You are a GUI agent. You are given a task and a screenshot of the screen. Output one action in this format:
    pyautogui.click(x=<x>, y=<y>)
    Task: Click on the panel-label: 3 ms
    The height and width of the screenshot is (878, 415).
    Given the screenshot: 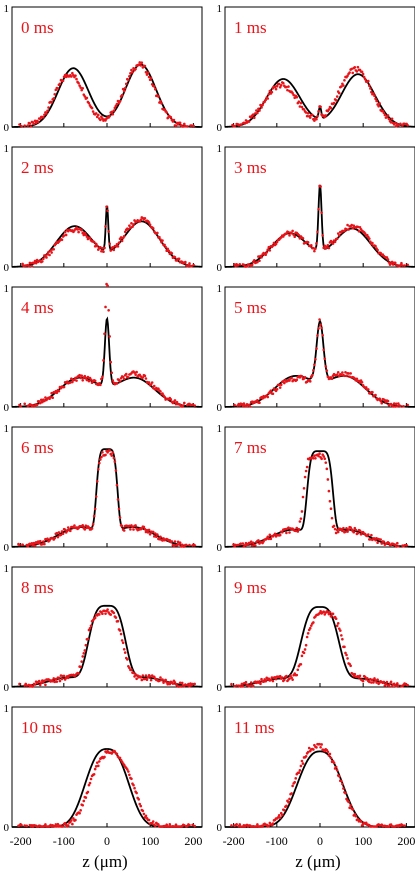 What is the action you would take?
    pyautogui.click(x=250, y=167)
    